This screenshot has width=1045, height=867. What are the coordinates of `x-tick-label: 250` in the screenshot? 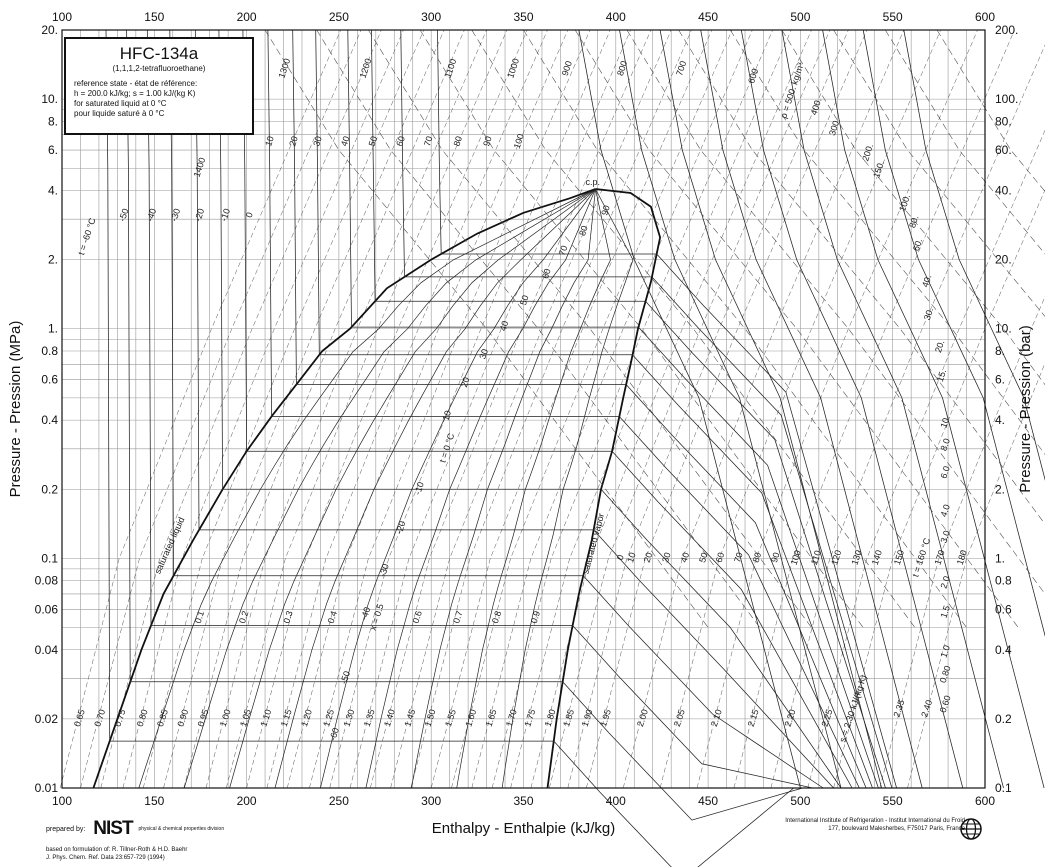 It's located at (339, 17).